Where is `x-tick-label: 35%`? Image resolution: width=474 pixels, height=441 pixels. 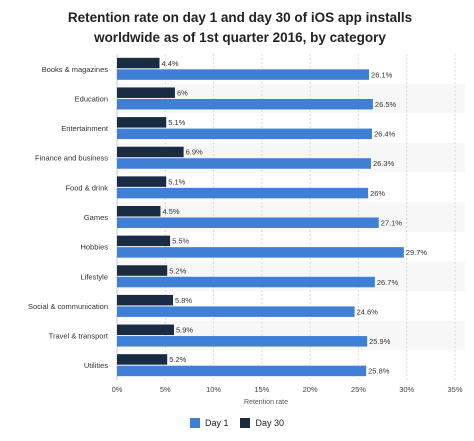
x-tick-label: 35% is located at coordinates (454, 389).